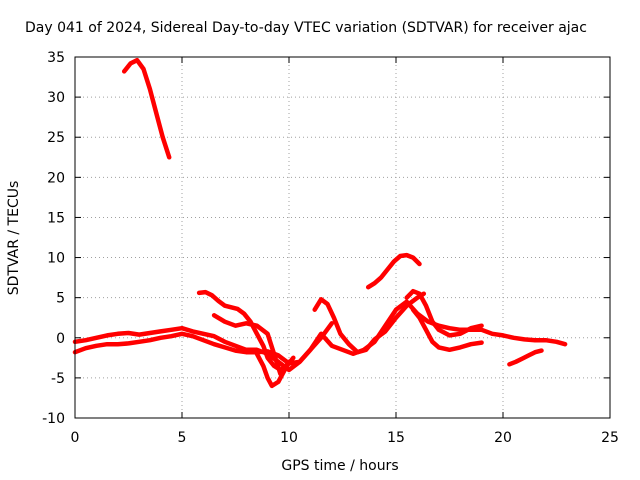 The image size is (640, 480). Describe the element at coordinates (56, 259) in the screenshot. I see `y-tick-label: 10` at that location.